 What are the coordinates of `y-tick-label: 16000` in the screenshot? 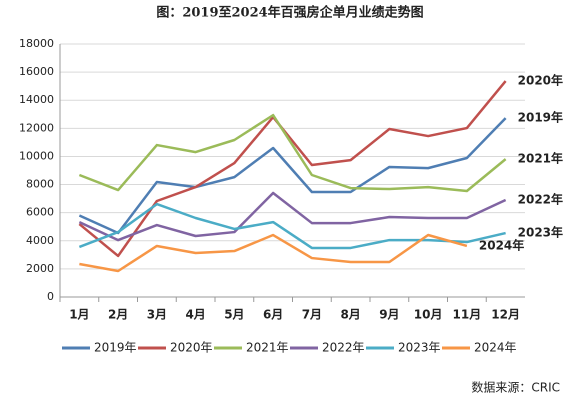 It's located at (36, 71).